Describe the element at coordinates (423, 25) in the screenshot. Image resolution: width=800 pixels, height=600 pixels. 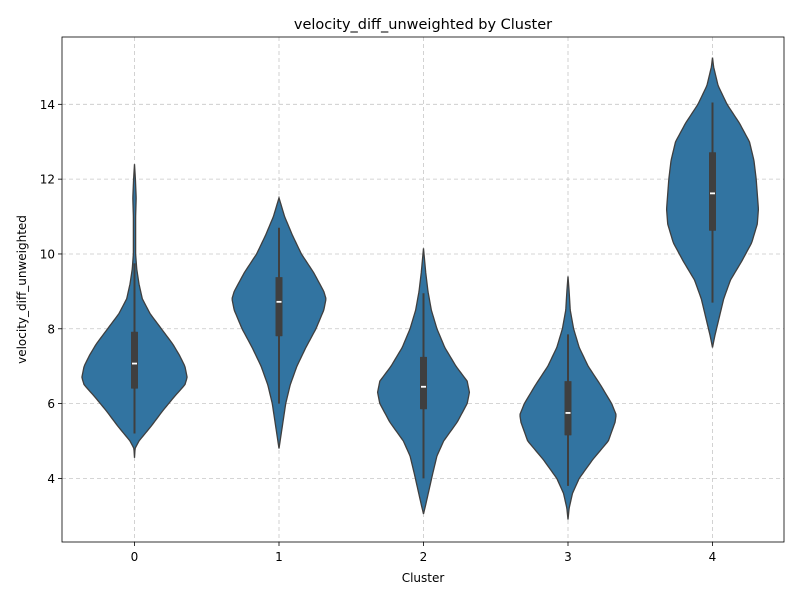
I see `chart-title: velocity_diff_unweighted by Cluster` at that location.